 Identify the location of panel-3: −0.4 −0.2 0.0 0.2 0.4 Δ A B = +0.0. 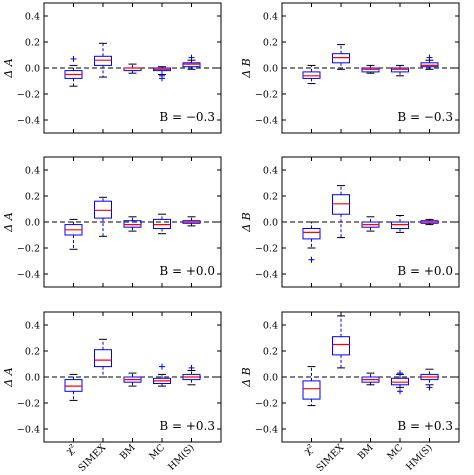
(112, 222).